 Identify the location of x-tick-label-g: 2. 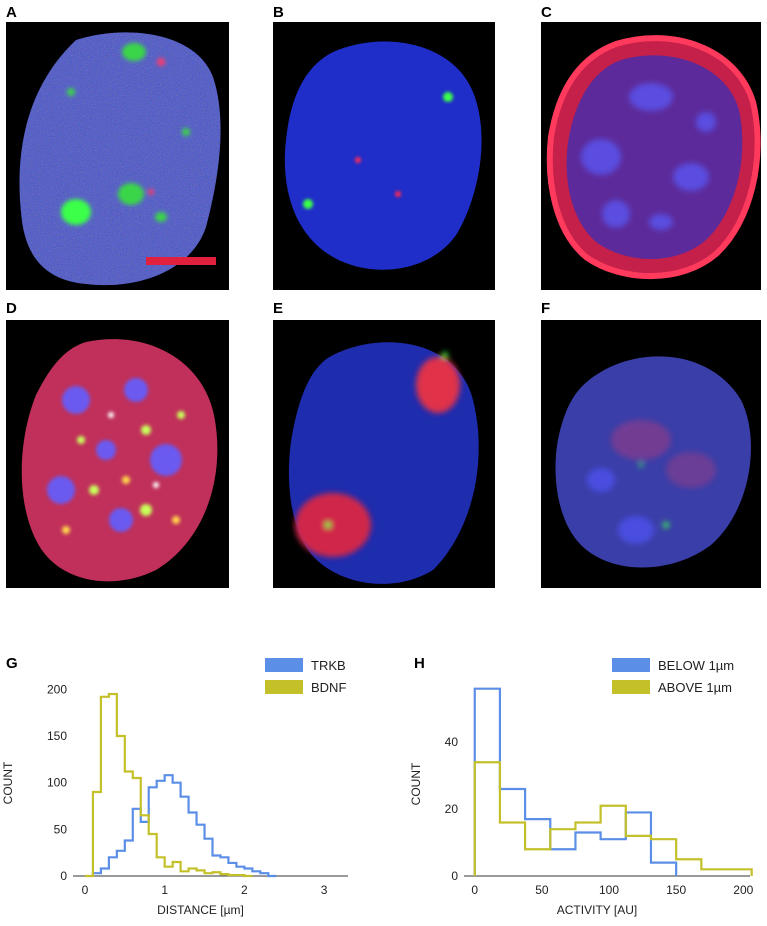
(244, 890).